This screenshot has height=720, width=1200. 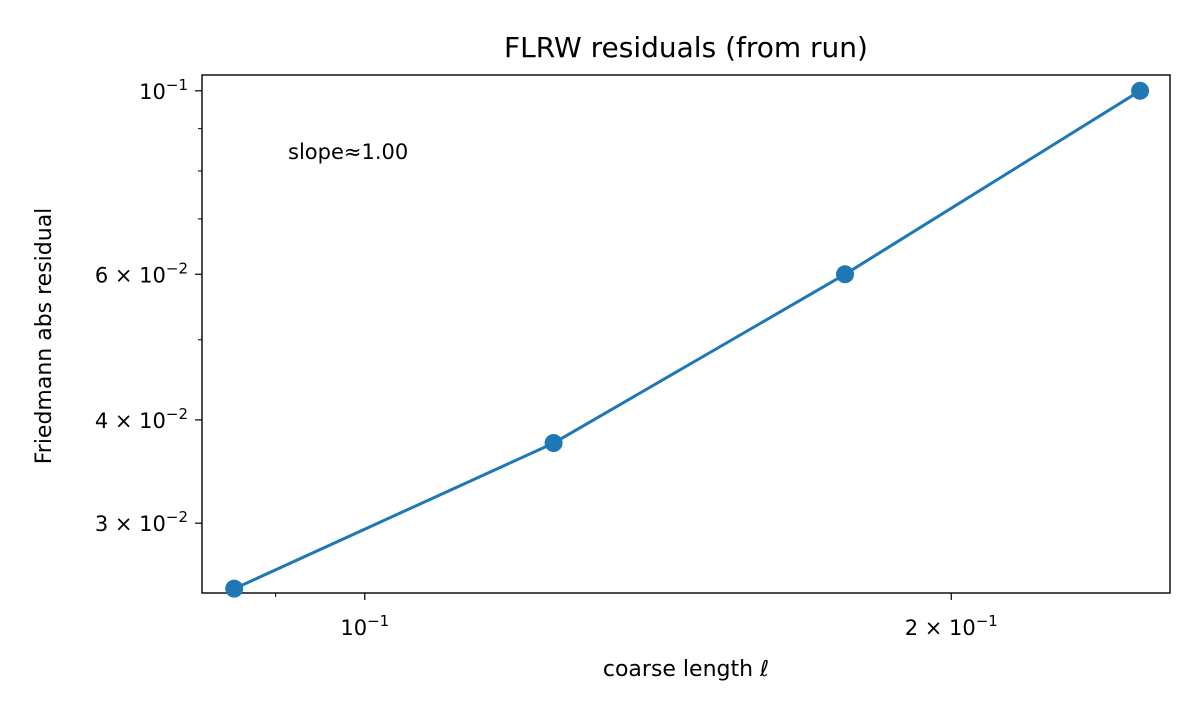 What do you see at coordinates (364, 626) in the screenshot?
I see `x-tick-label: 10−1` at bounding box center [364, 626].